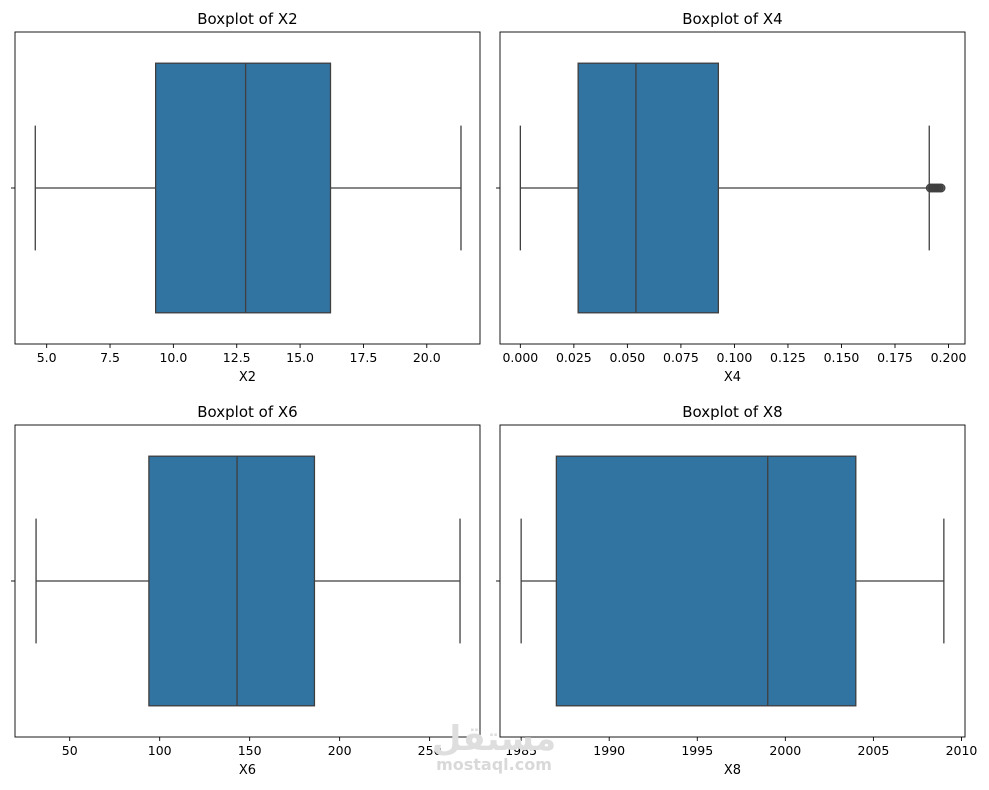  What do you see at coordinates (574, 357) in the screenshot?
I see `x-tick-label: 0.025` at bounding box center [574, 357].